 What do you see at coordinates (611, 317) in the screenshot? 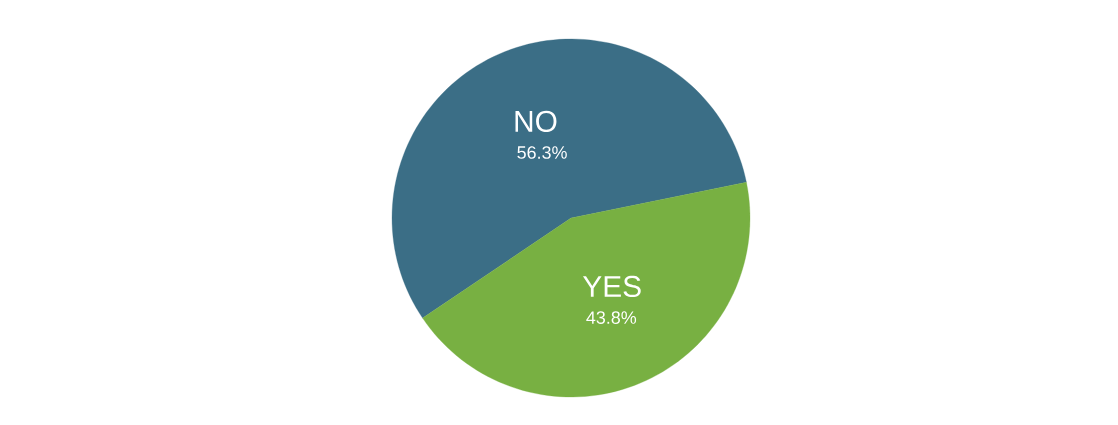
I see `data-label: 43.8%` at bounding box center [611, 317].